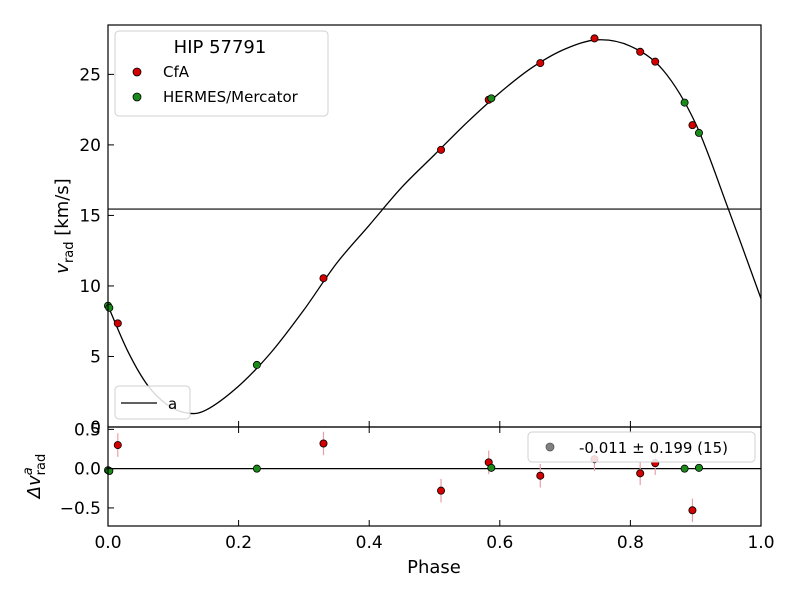 This screenshot has width=800, height=600. I want to click on legend-marker-cfa, so click(137, 72).